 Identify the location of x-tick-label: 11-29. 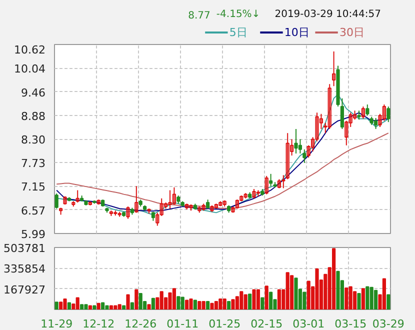
(56, 324).